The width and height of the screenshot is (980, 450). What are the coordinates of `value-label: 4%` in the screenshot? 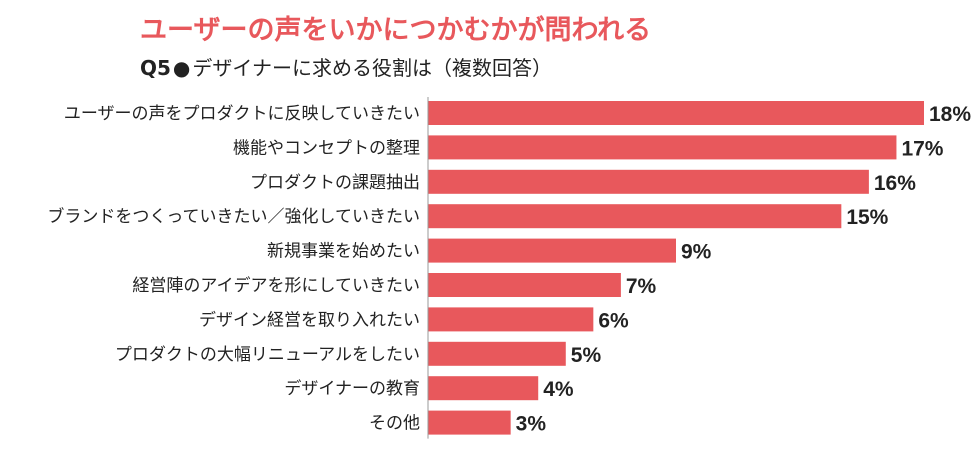 It's located at (558, 389).